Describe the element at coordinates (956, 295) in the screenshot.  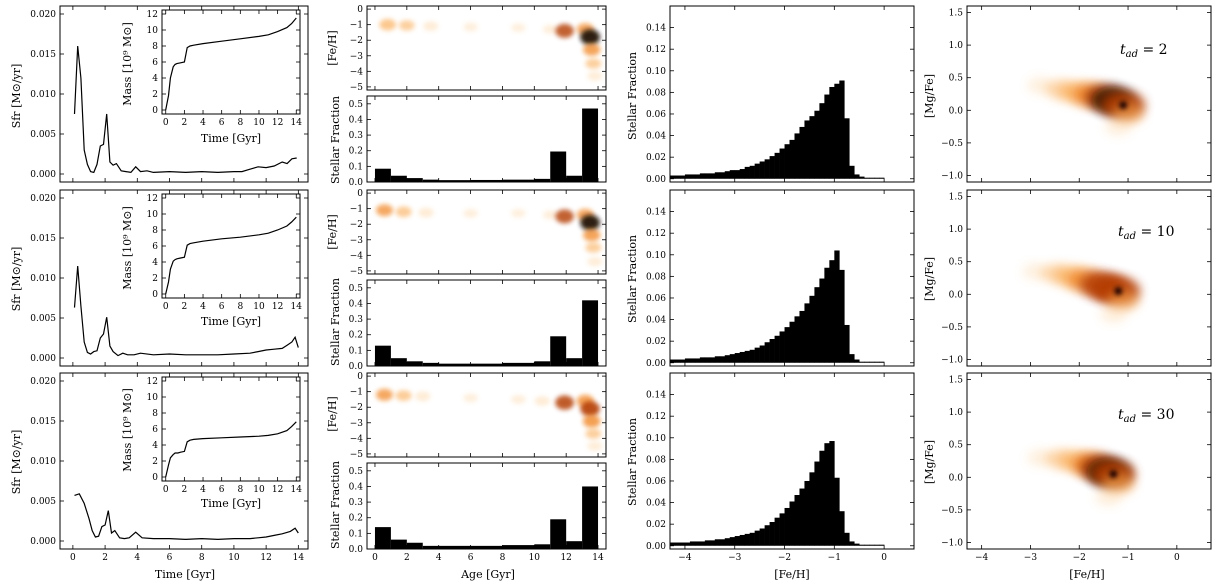
I see `mgfe-row-1-ytick-label: 0.0` at that location.